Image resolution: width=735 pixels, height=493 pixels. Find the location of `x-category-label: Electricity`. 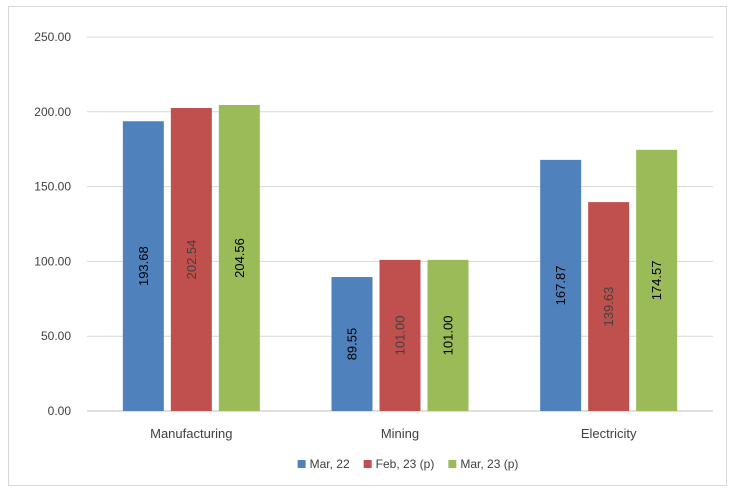

x-category-label: Electricity is located at coordinates (609, 433).